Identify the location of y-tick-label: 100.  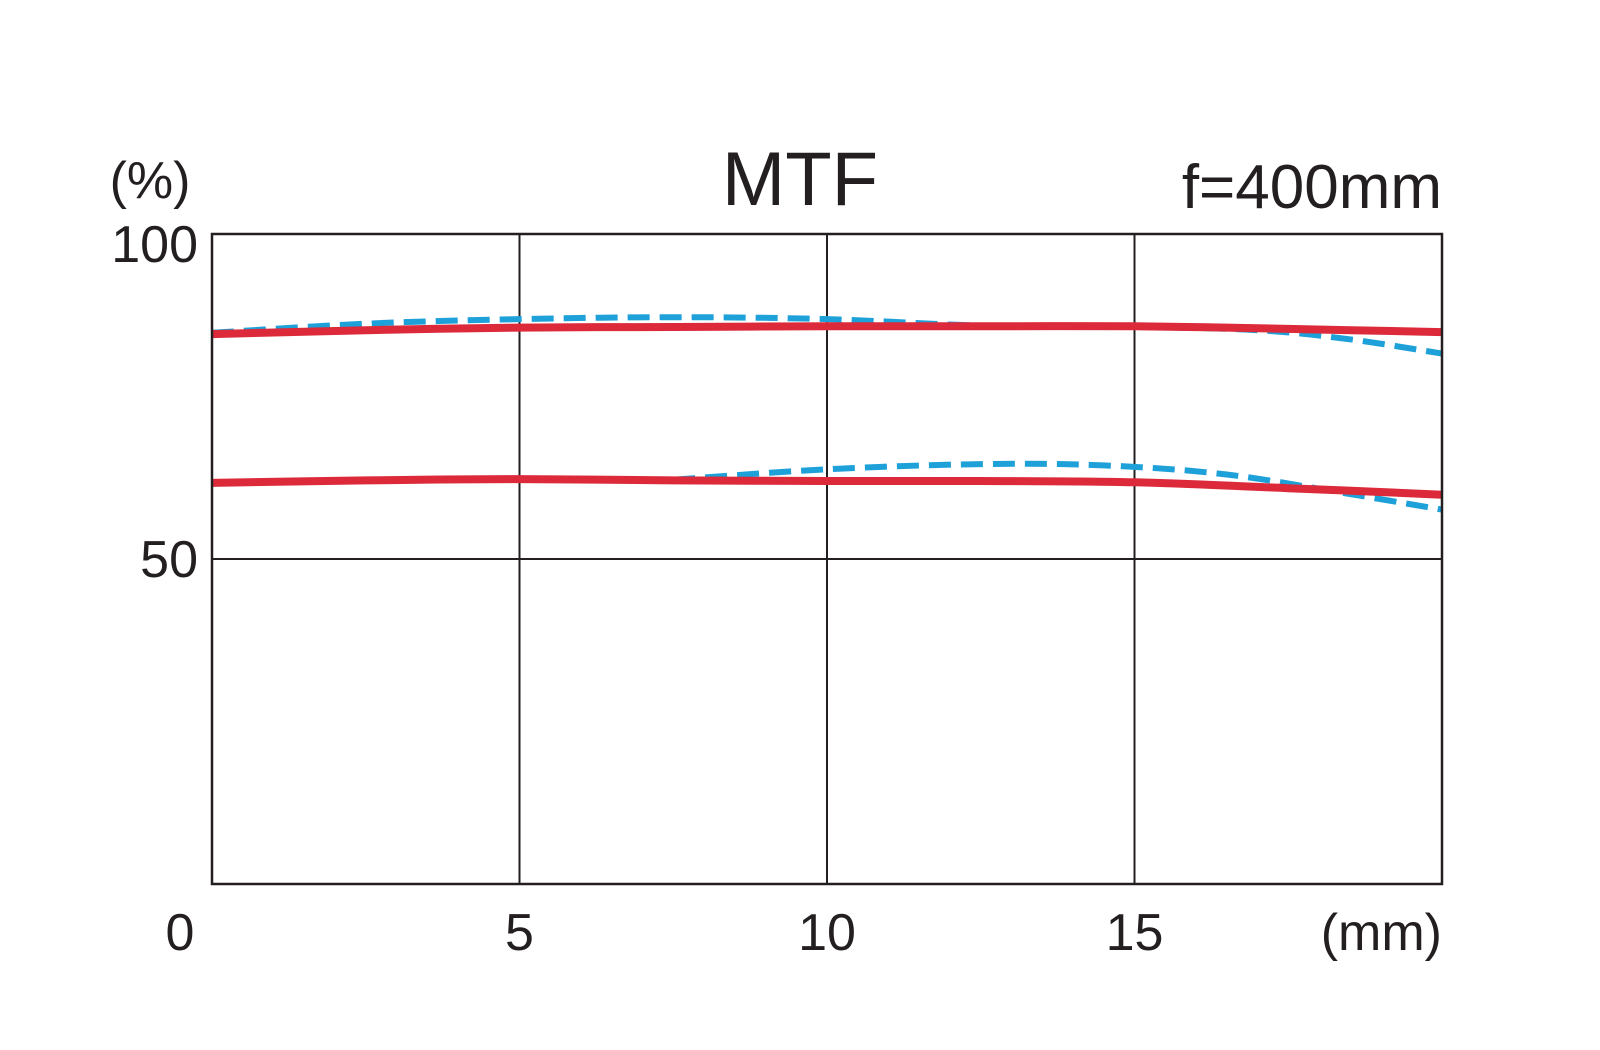
(154, 245).